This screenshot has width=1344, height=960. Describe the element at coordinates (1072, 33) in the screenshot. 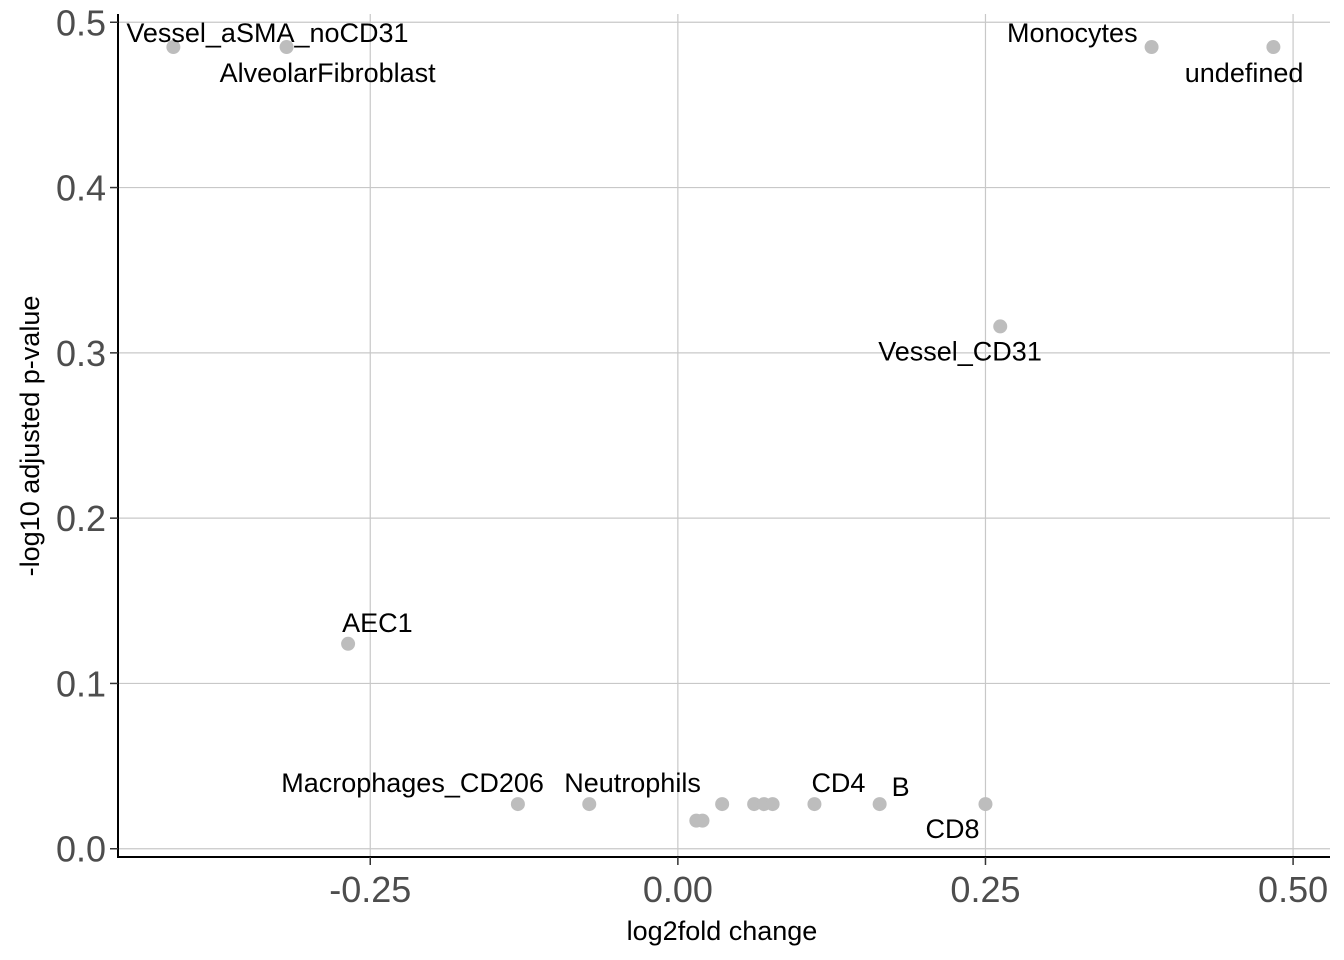

I see `point-label: Monocytes` at that location.